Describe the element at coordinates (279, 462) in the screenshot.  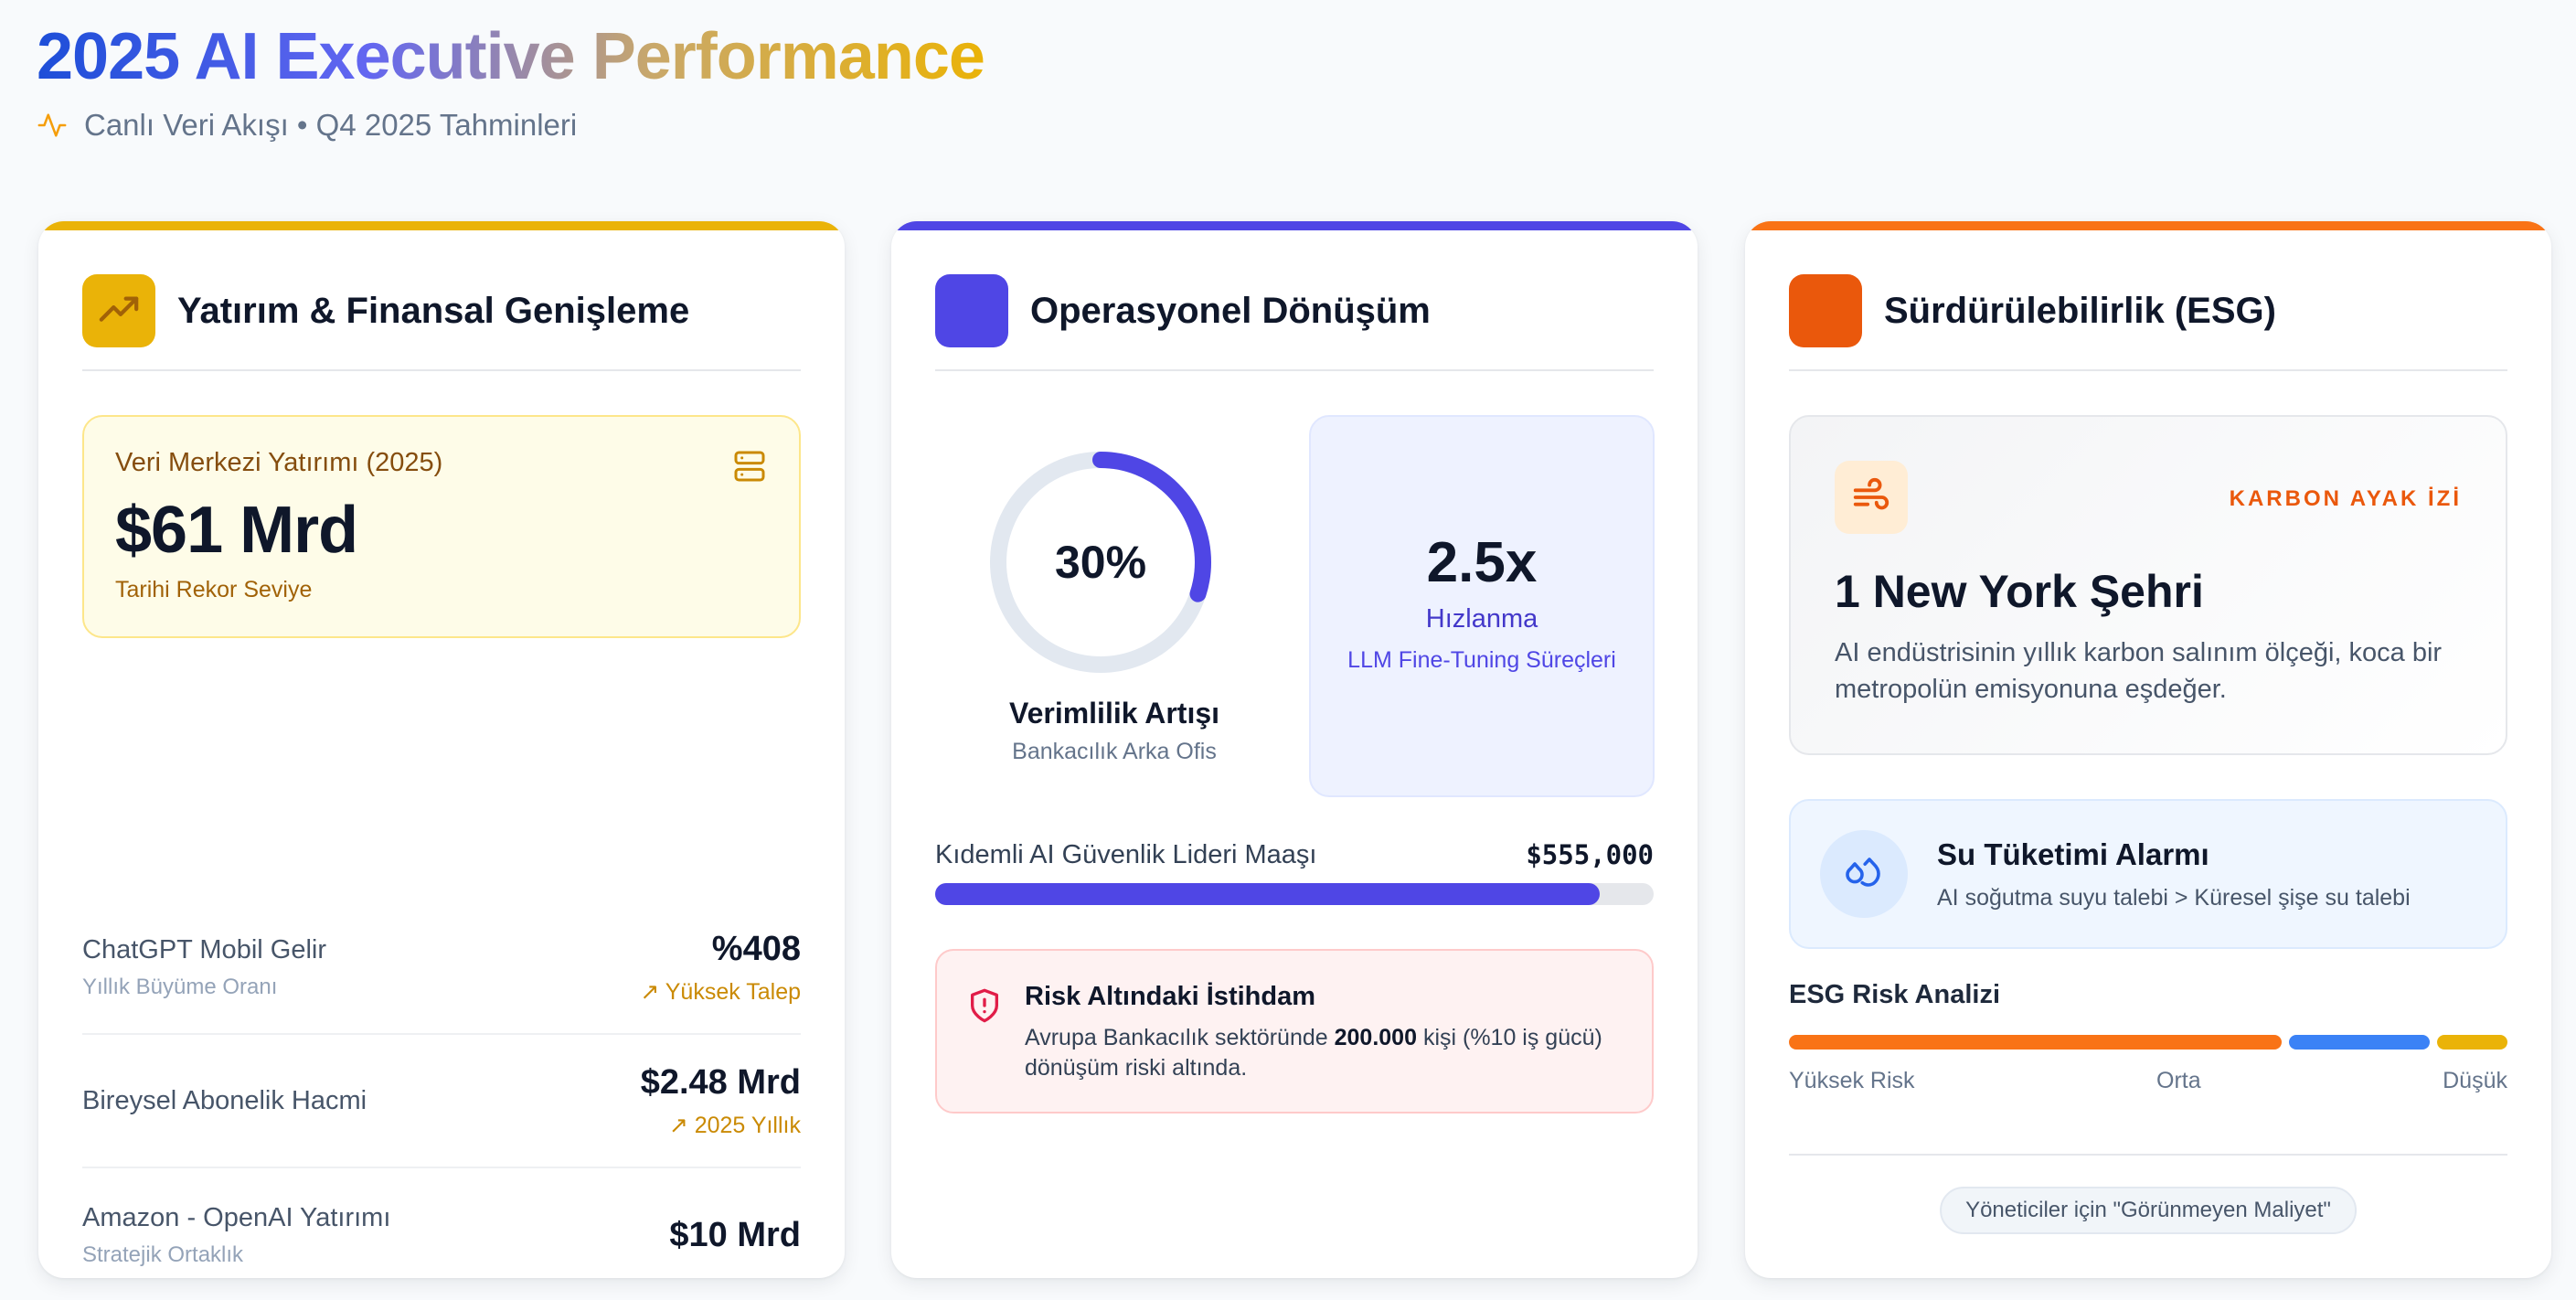
I see `datacenter-label: Veri Merkezi Yatırımı (2025)` at that location.